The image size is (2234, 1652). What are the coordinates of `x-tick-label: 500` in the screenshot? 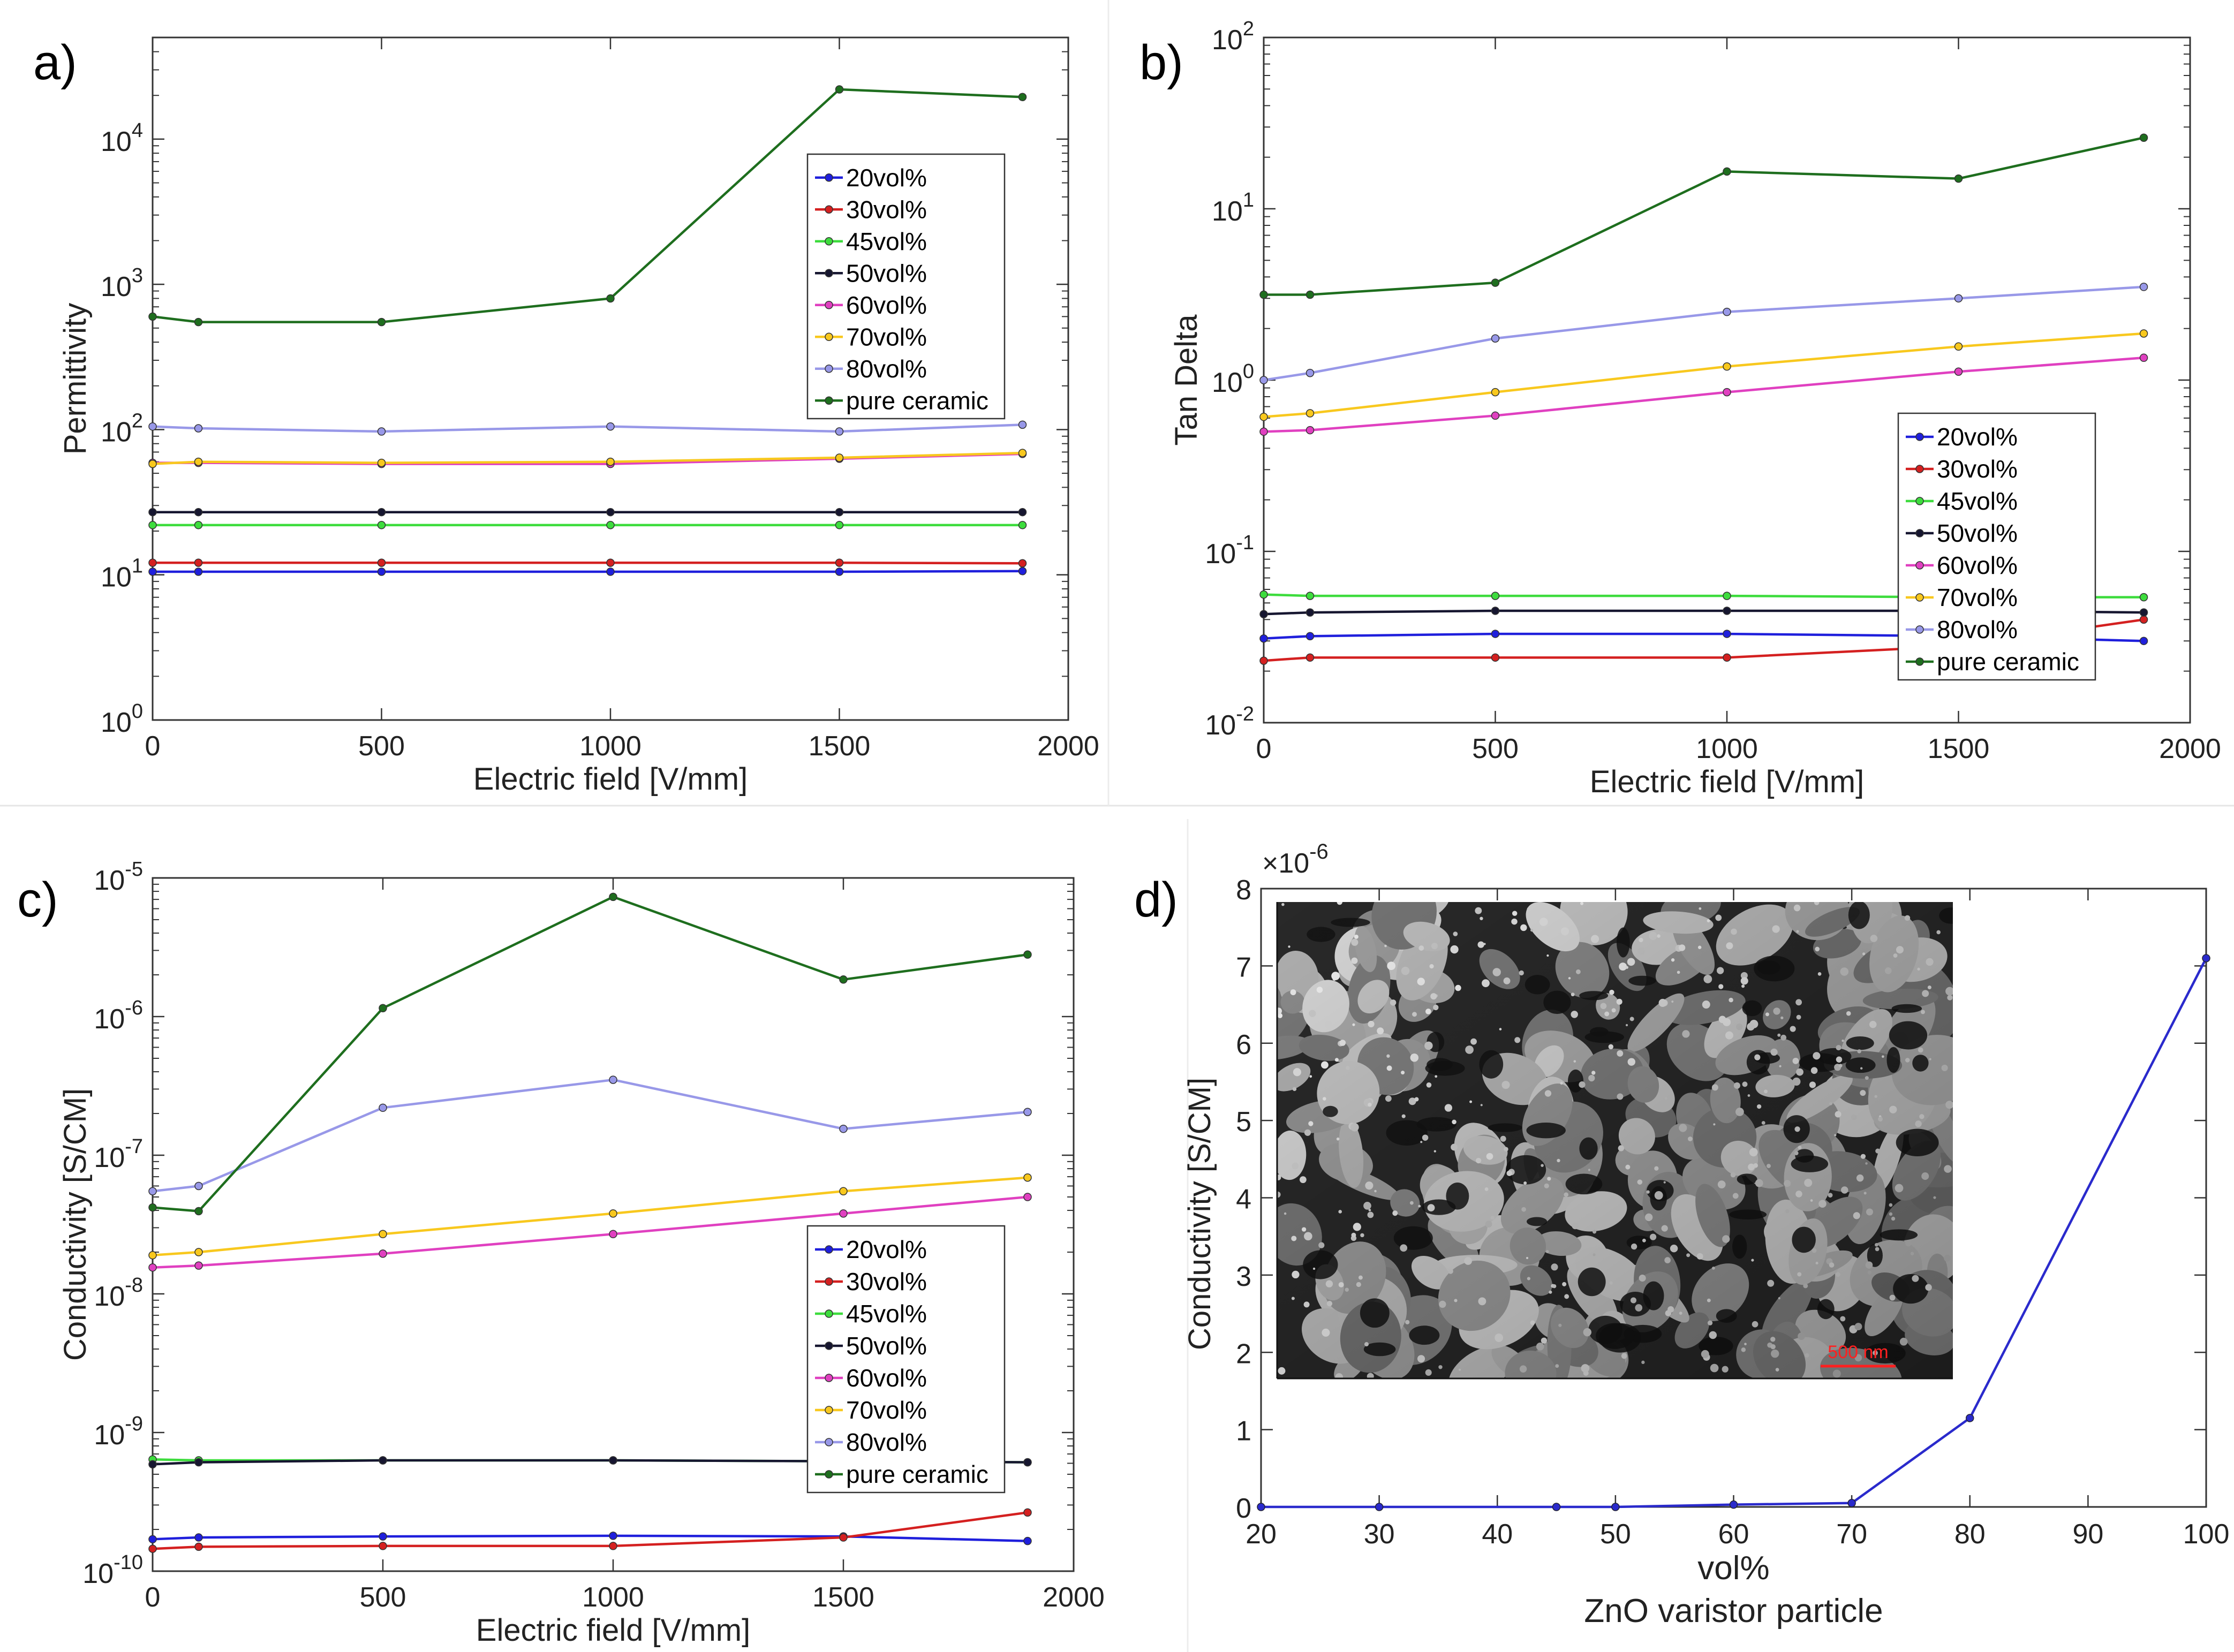 It's located at (381, 746).